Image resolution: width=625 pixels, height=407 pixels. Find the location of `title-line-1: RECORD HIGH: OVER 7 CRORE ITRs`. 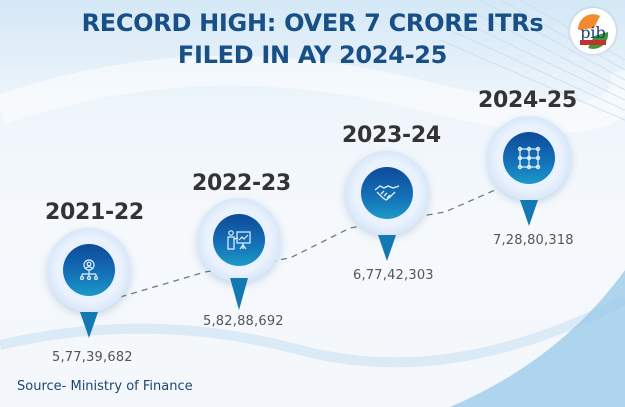

title-line-1: RECORD HIGH: OVER 7 CRORE ITRs is located at coordinates (312, 23).